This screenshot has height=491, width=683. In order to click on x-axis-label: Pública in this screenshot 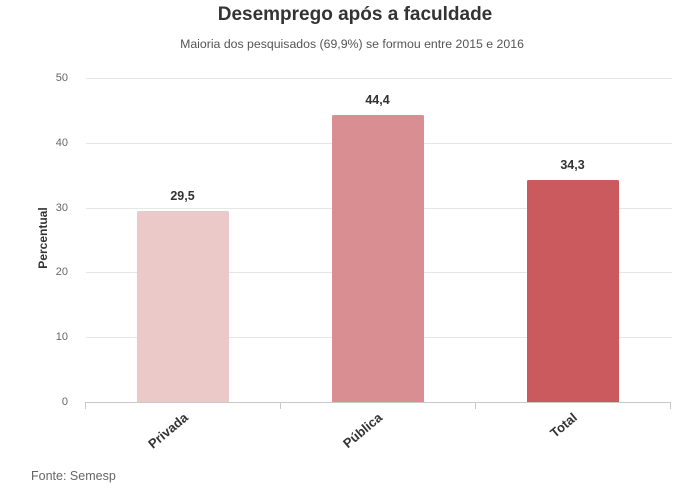, I will do `click(363, 430)`.